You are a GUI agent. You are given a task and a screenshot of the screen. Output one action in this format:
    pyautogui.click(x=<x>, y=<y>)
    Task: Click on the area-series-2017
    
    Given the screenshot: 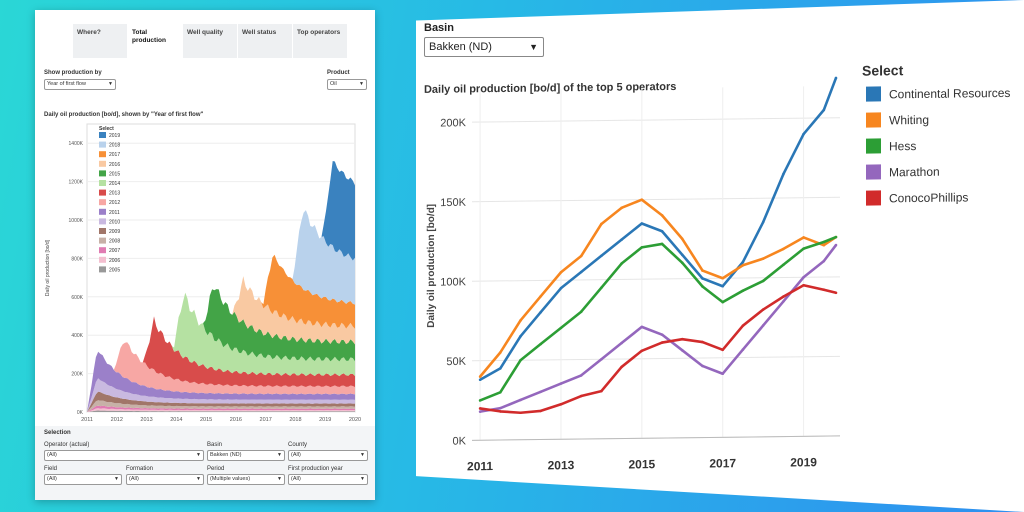 What is the action you would take?
    pyautogui.click(x=221, y=333)
    